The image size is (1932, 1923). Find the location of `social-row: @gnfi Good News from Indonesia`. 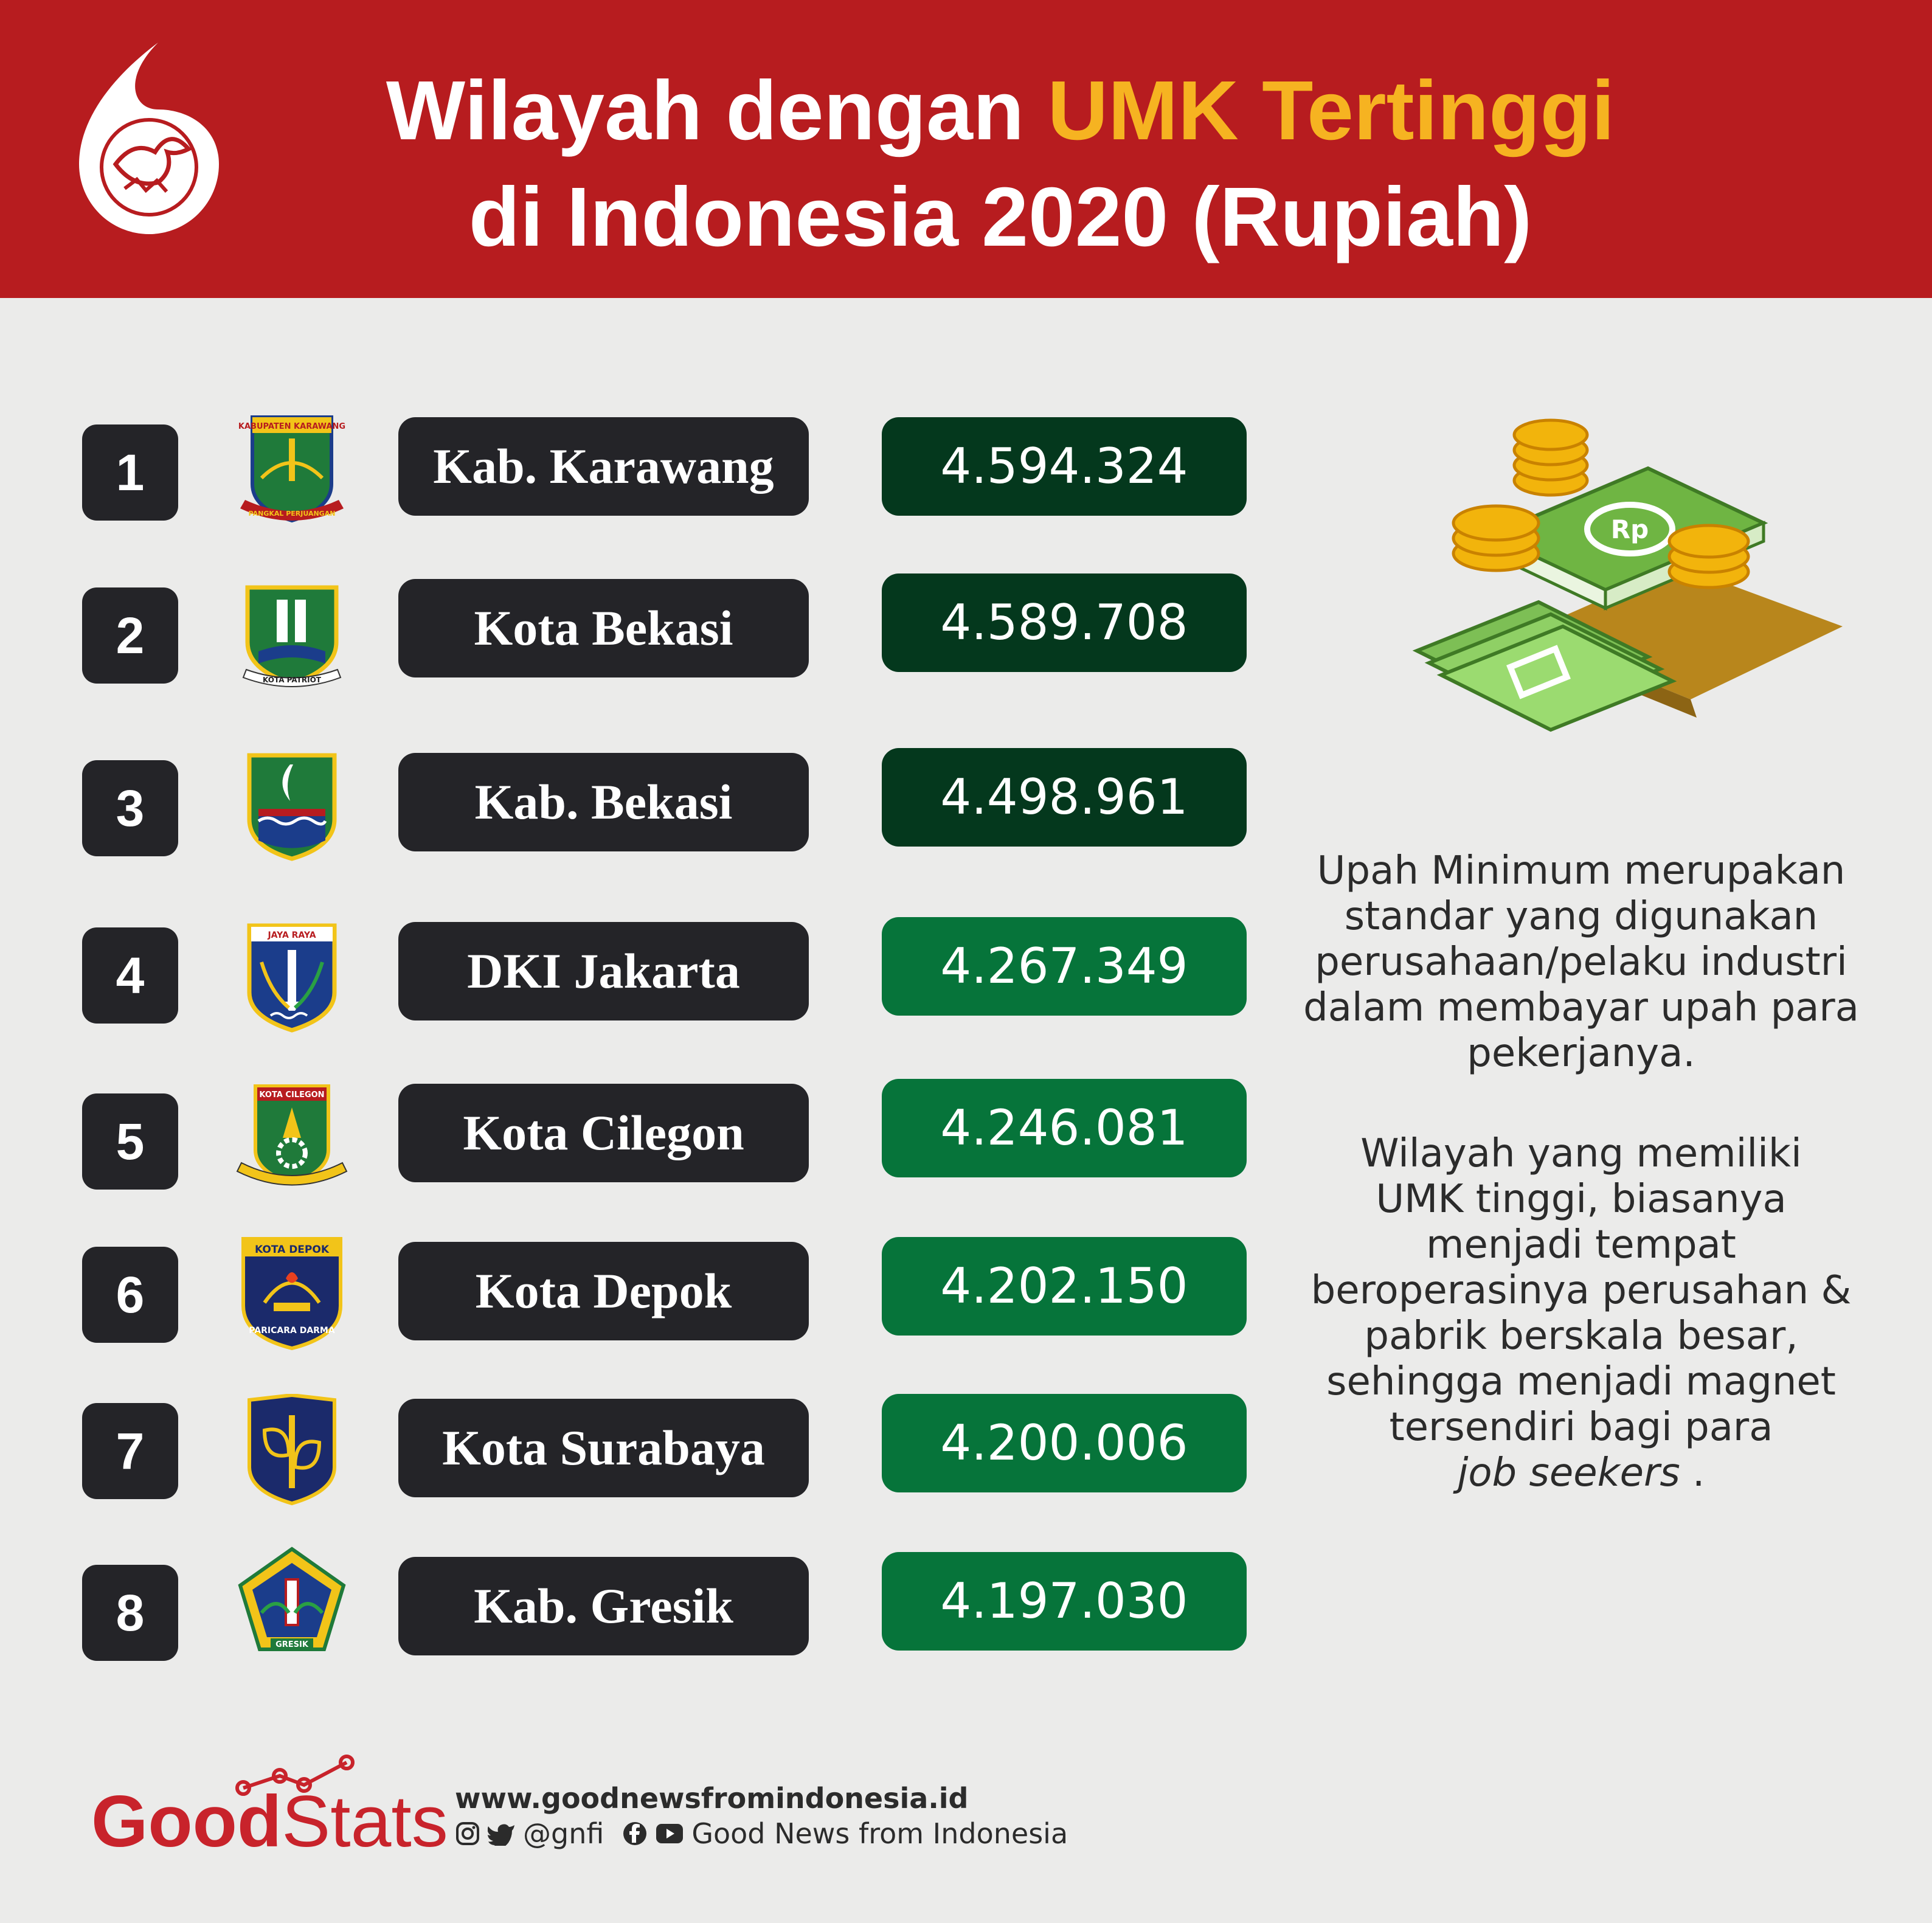

social-row: @gnfi Good News from Indonesia is located at coordinates (761, 1833).